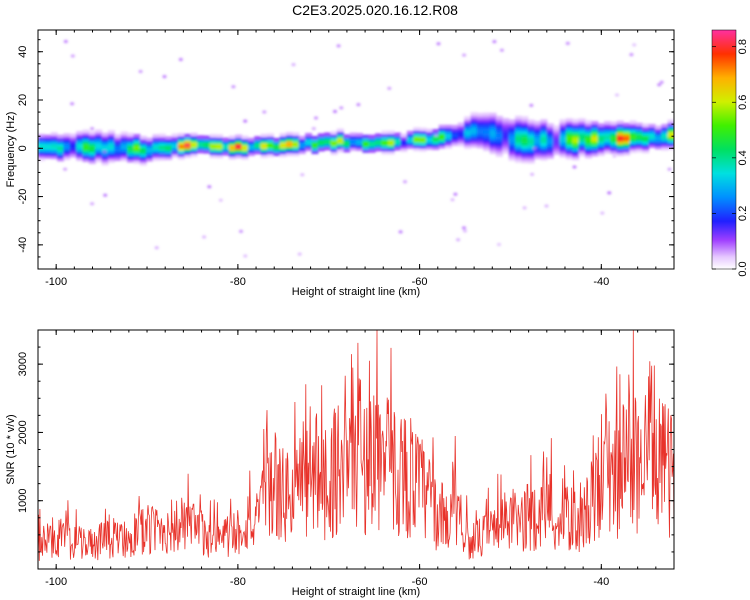  I want to click on colorbar, so click(724, 149).